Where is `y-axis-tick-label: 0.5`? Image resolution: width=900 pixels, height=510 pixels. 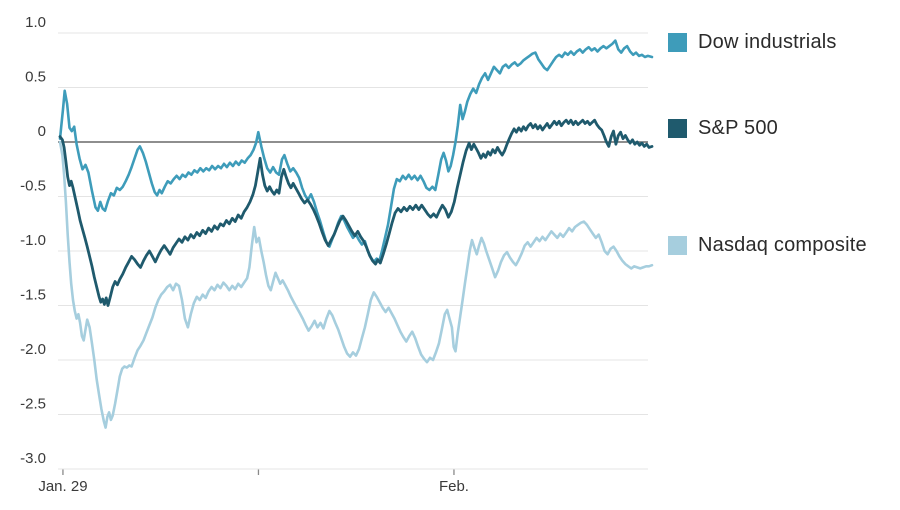
y-axis-tick-label: 0.5 is located at coordinates (35, 77).